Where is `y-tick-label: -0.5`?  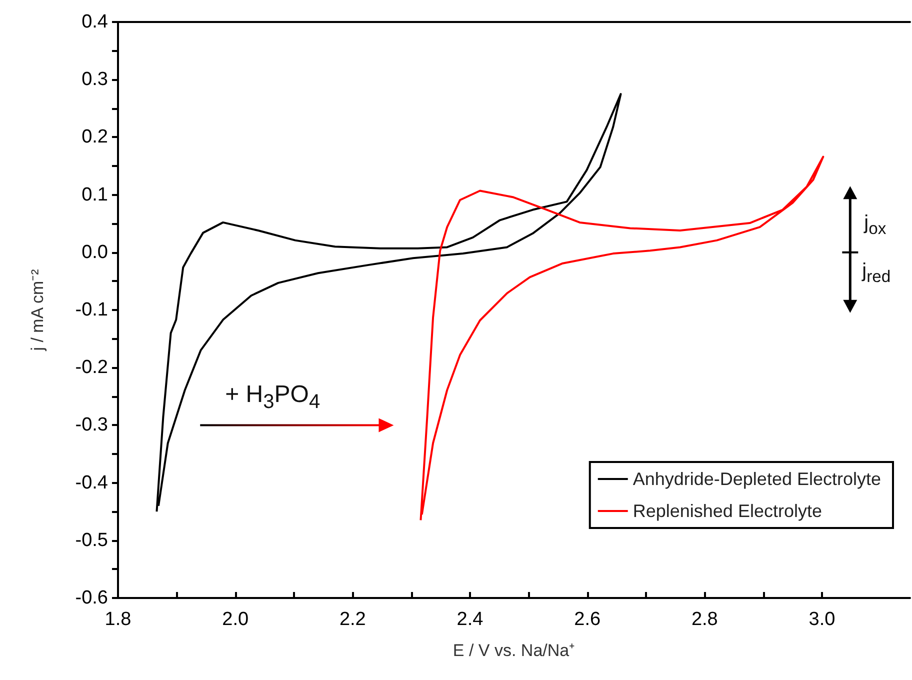 y-tick-label: -0.5 is located at coordinates (91, 540).